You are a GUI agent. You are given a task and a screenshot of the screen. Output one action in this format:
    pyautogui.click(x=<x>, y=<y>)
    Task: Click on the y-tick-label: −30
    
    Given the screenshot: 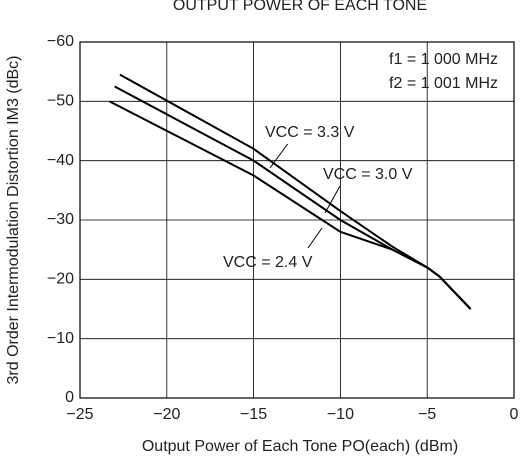 What is the action you would take?
    pyautogui.click(x=60, y=219)
    